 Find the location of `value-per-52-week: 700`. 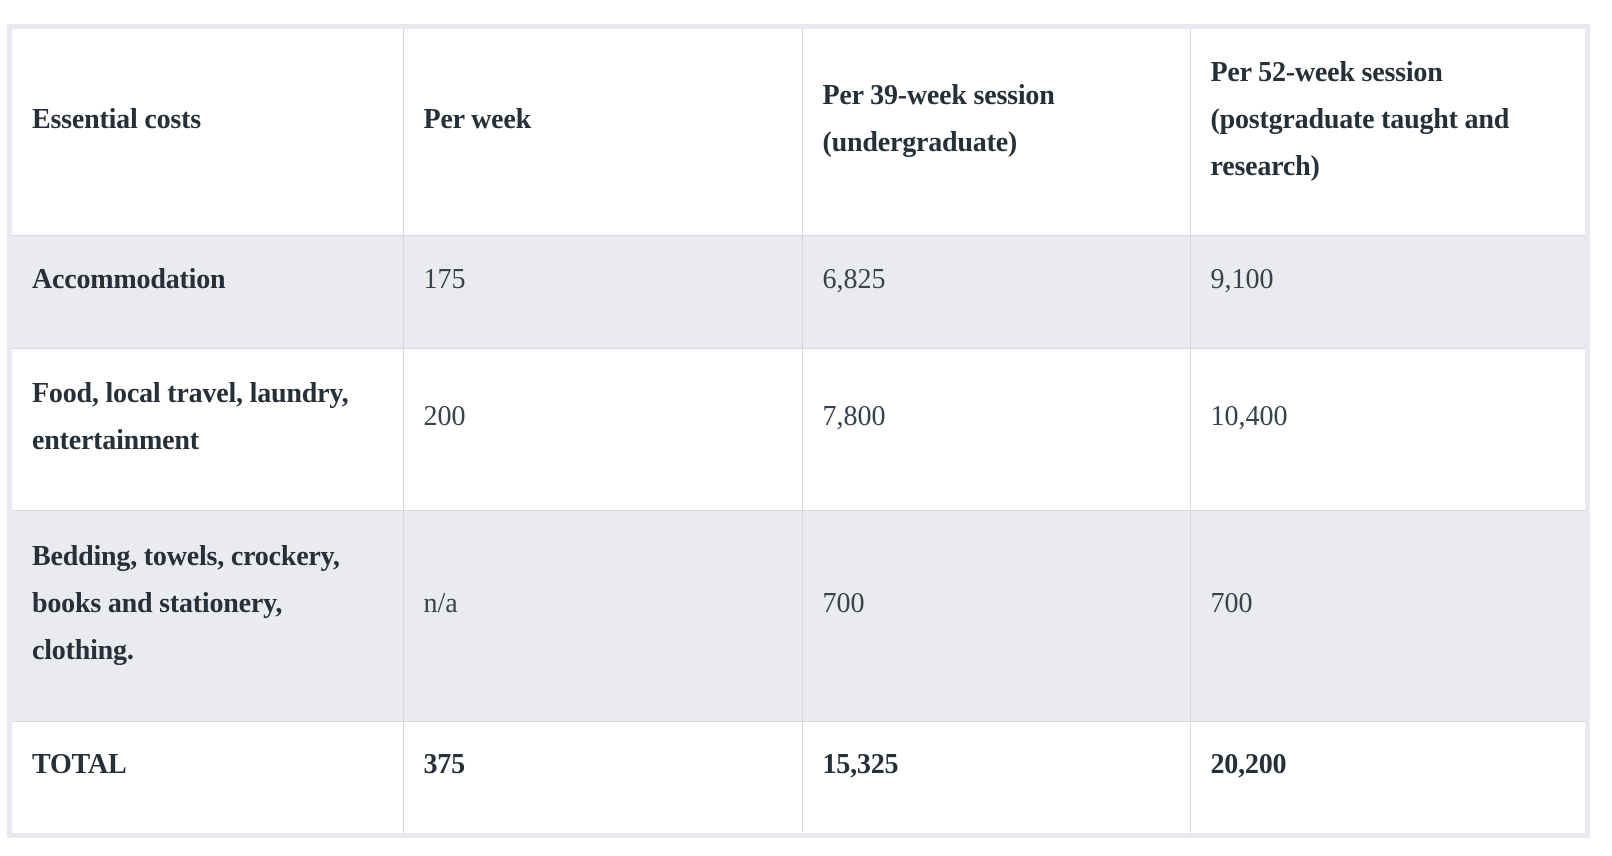

value-per-52-week: 700 is located at coordinates (1231, 603).